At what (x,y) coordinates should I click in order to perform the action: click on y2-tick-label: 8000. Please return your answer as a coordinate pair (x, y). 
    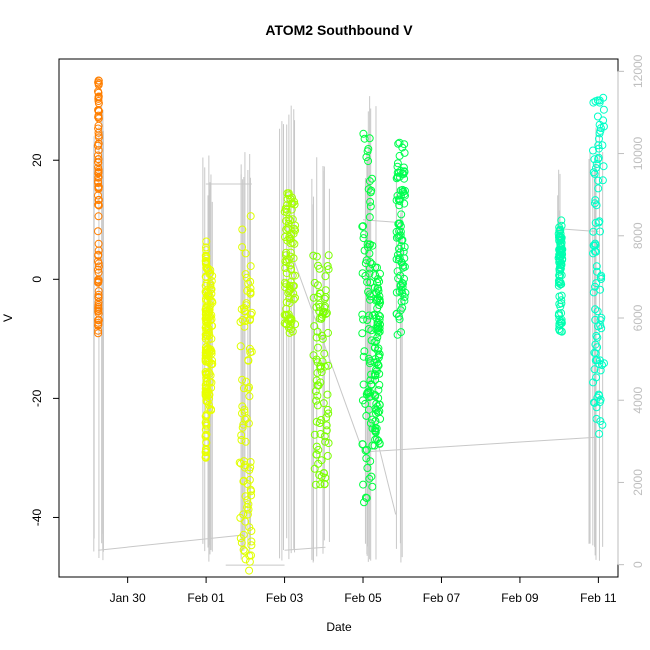
    Looking at the image, I should click on (638, 235).